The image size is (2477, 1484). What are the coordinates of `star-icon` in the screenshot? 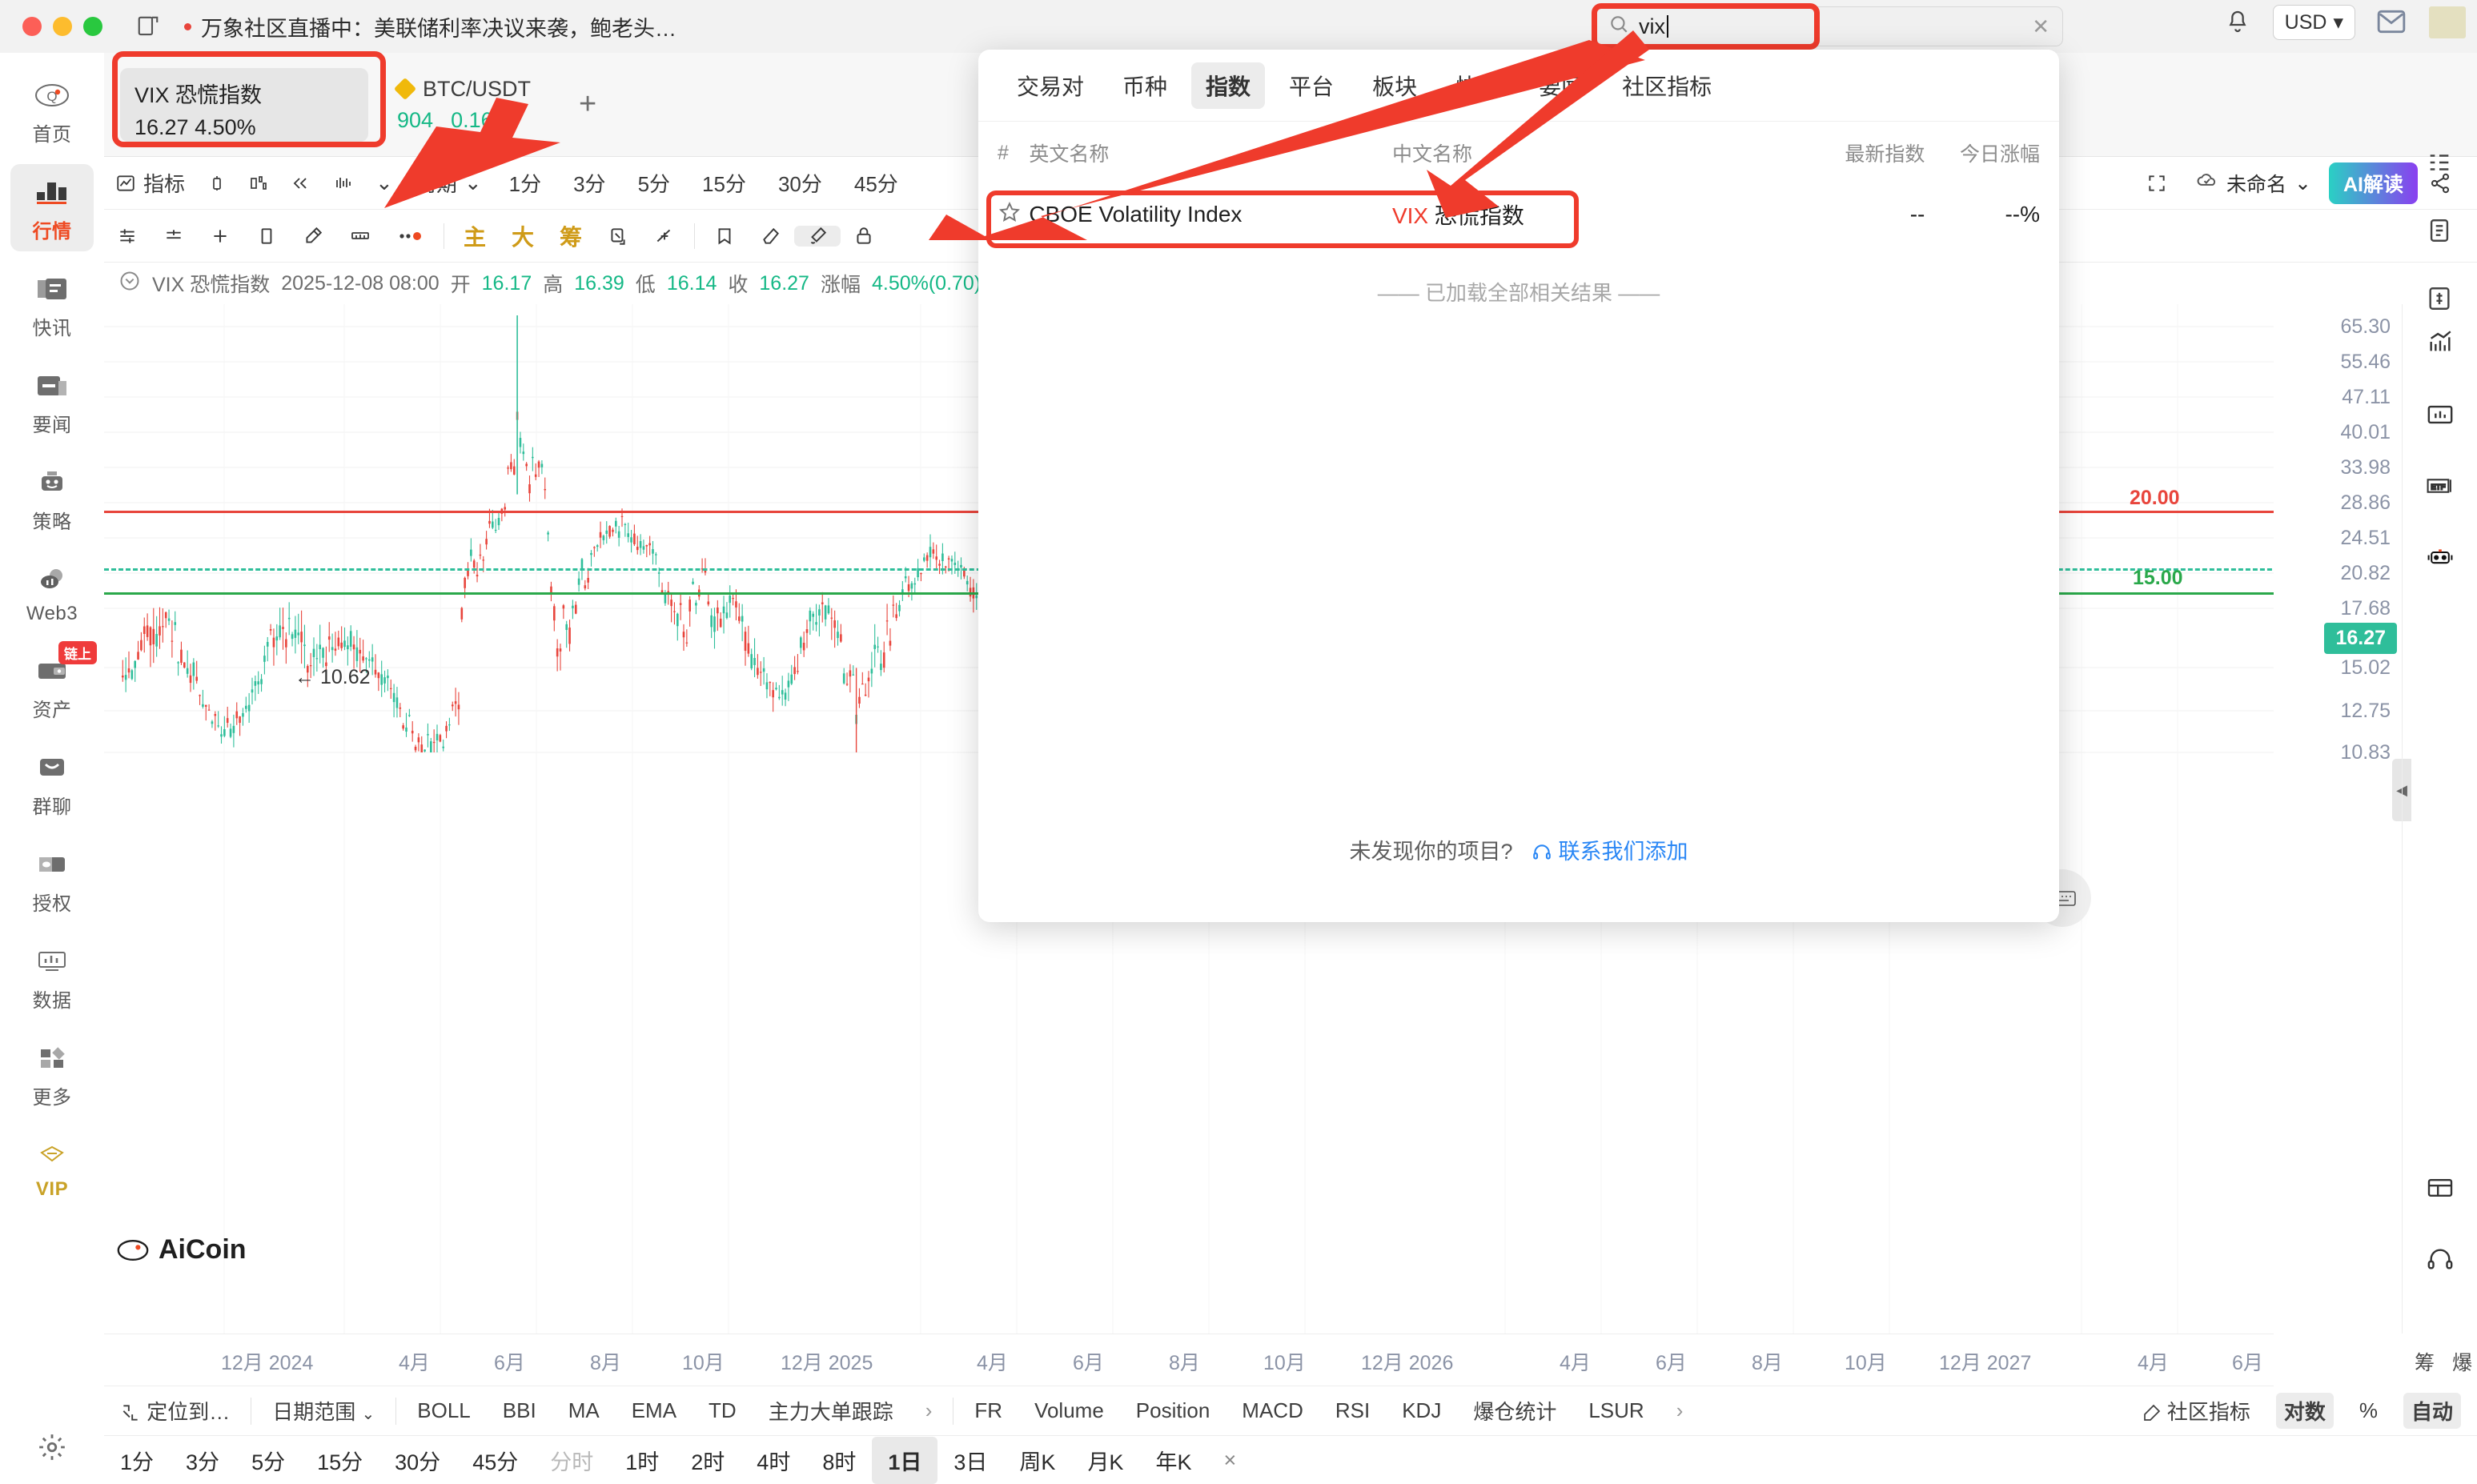 It's located at (1013, 215).